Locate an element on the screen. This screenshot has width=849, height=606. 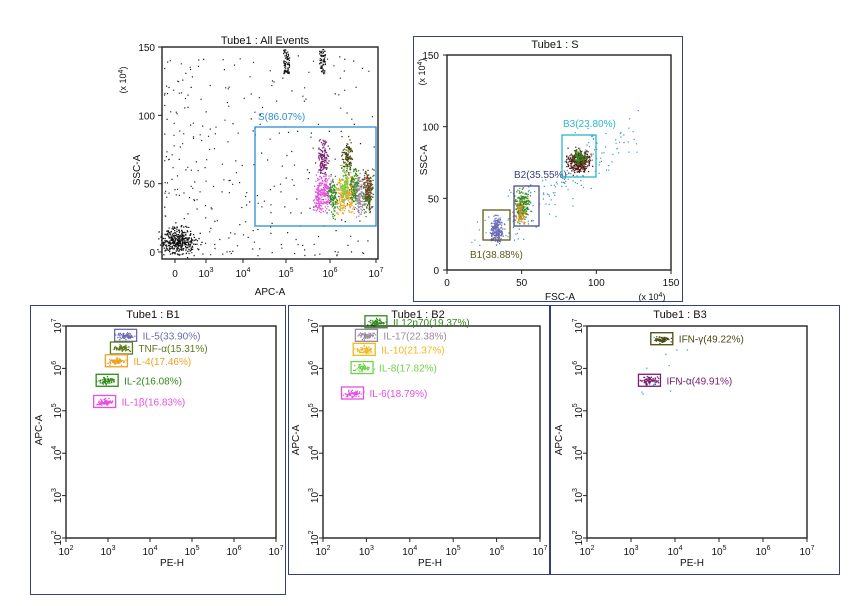
p2-ytick-label: 150 is located at coordinates (430, 56).